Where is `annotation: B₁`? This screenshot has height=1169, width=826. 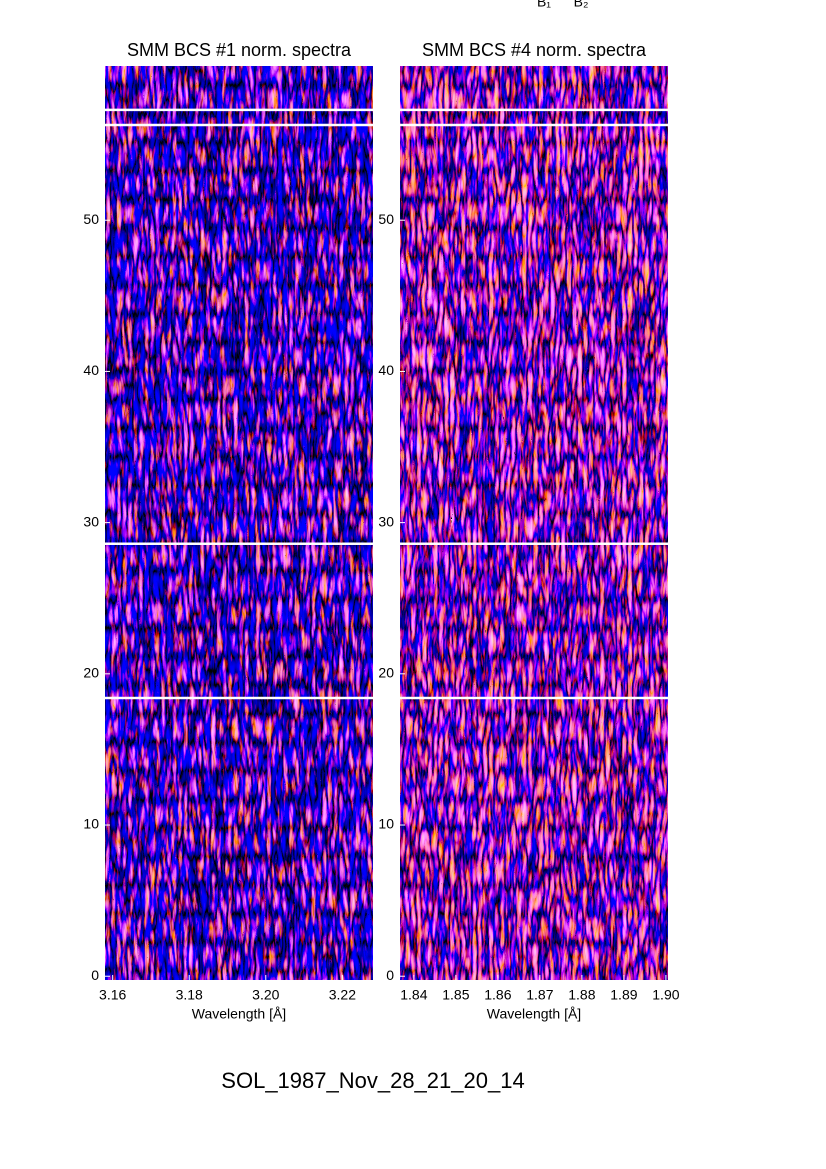
annotation: B₁ is located at coordinates (544, 5).